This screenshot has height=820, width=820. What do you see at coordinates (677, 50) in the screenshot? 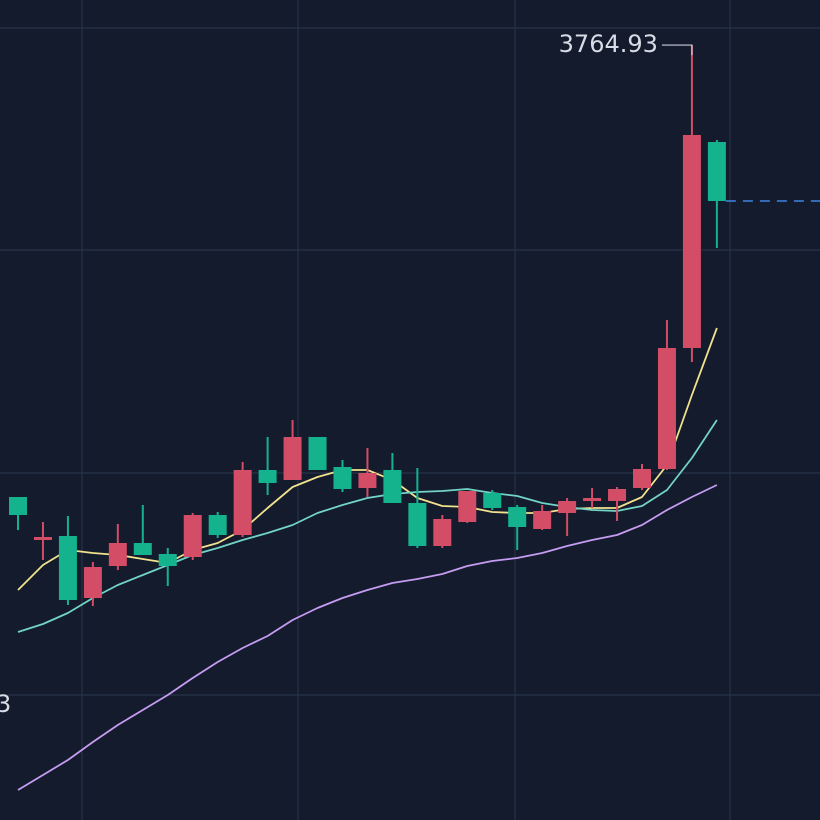
I see `high-leader` at bounding box center [677, 50].